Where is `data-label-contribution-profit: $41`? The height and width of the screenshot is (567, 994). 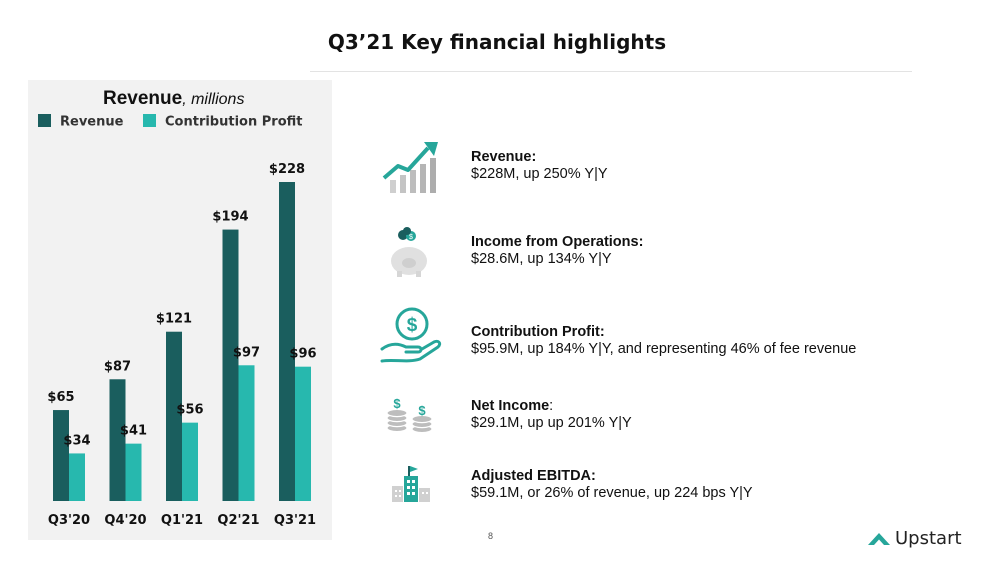 data-label-contribution-profit: $41 is located at coordinates (133, 431).